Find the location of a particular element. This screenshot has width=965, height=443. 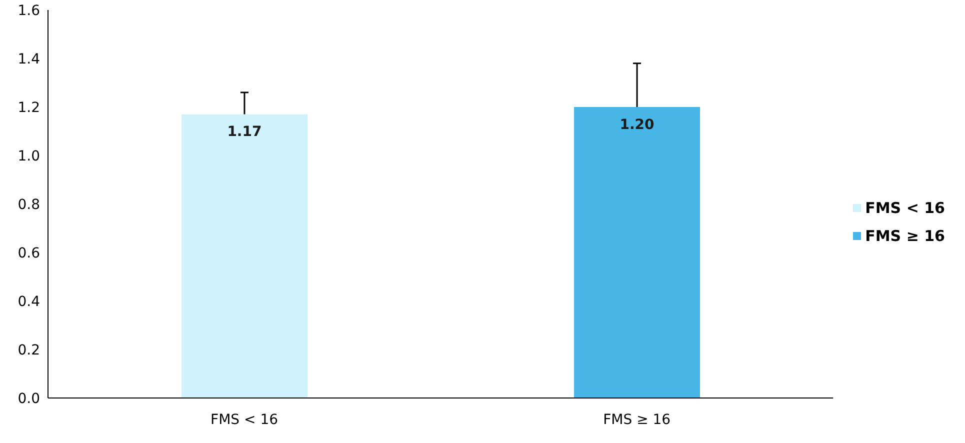

data-label: 1.20 is located at coordinates (637, 124).